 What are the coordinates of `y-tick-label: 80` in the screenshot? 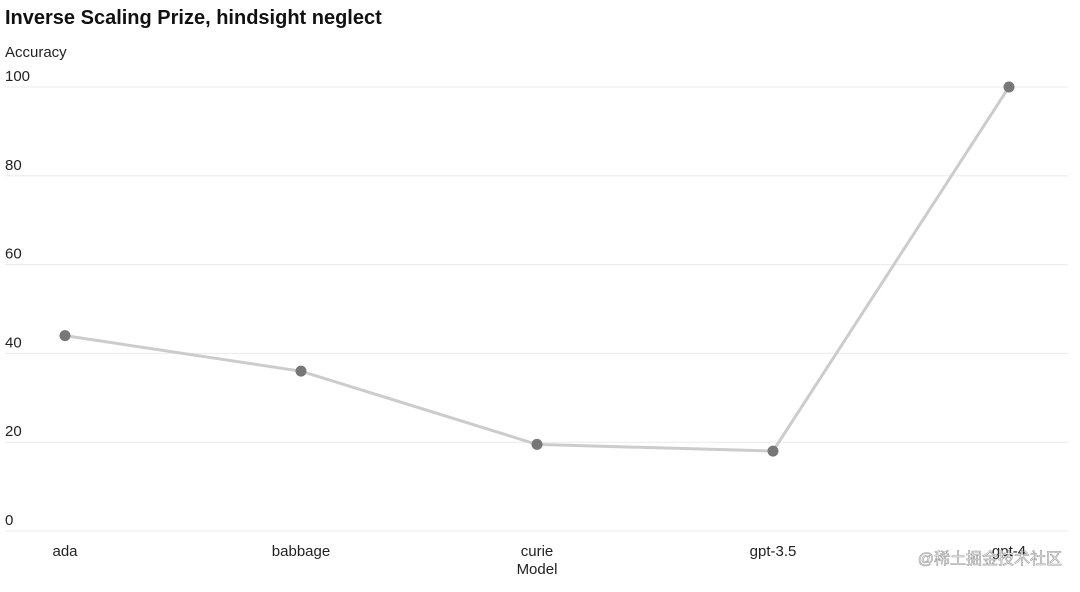 It's located at (13, 165).